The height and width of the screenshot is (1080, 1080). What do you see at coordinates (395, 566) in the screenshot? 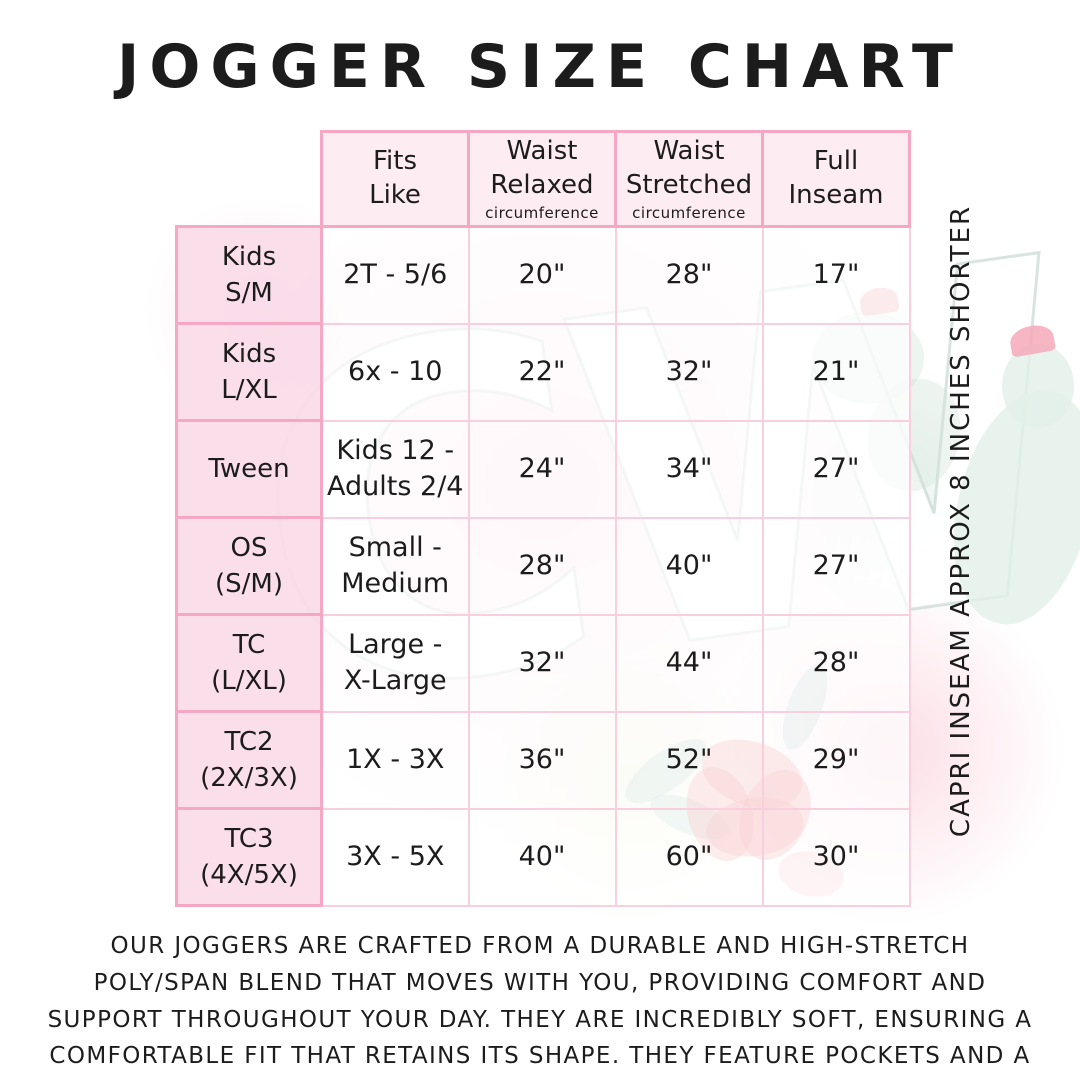
I see `cell-fits-like: Small - Medium` at bounding box center [395, 566].